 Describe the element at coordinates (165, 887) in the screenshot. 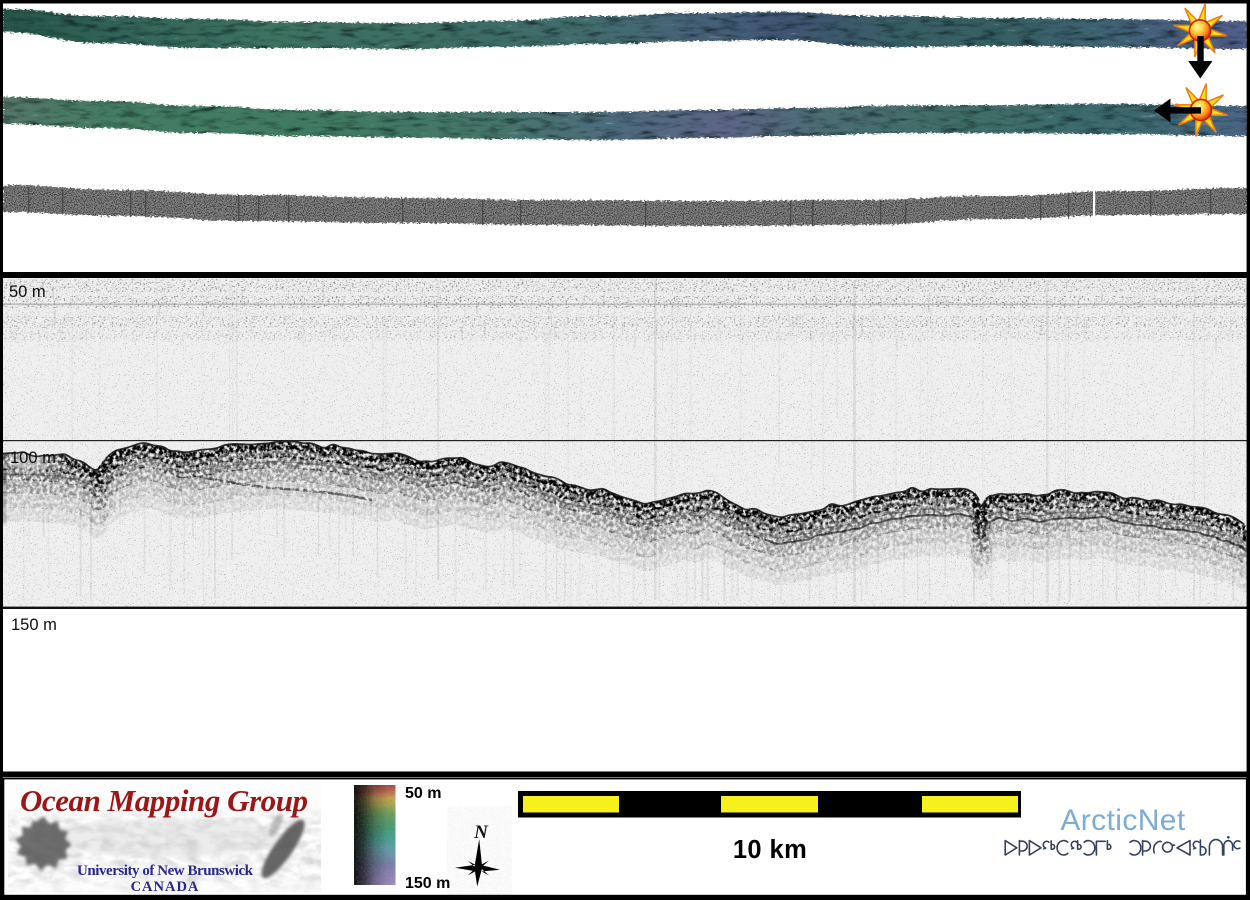

I see `svg-text: CANADA` at that location.